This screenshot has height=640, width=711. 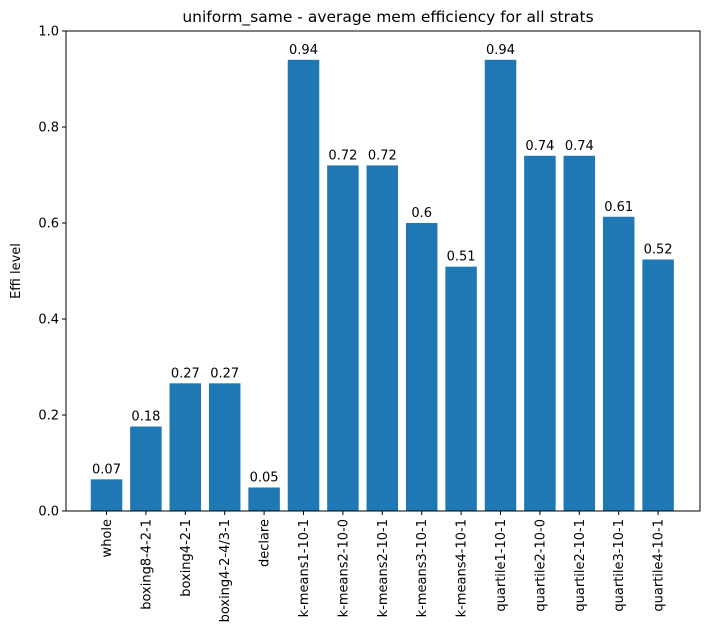 I want to click on x-tick-label: k-means3-10-1, so click(x=422, y=568).